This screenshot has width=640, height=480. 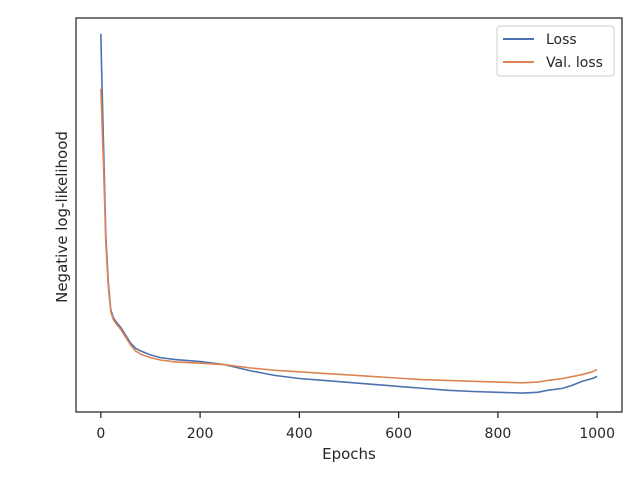 I want to click on legend-label: Loss, so click(x=561, y=40).